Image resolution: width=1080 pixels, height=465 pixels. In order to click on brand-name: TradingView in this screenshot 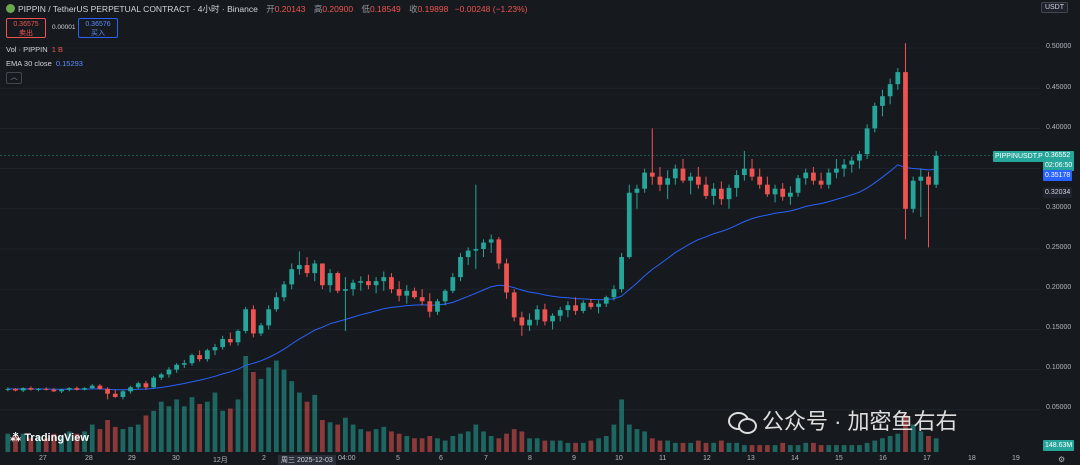, I will do `click(56, 438)`.